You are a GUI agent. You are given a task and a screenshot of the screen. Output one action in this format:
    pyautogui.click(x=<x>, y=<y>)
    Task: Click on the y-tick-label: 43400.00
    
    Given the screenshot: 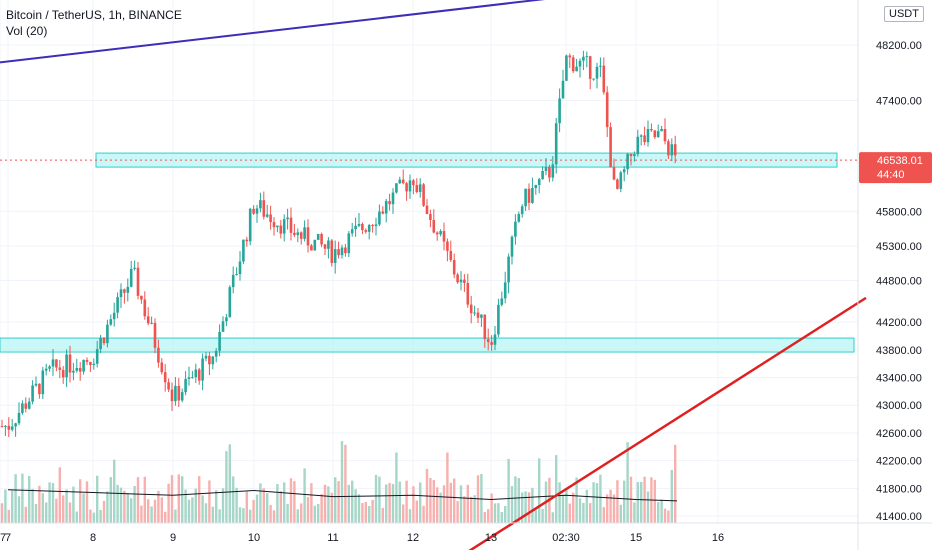 What is the action you would take?
    pyautogui.click(x=899, y=379)
    